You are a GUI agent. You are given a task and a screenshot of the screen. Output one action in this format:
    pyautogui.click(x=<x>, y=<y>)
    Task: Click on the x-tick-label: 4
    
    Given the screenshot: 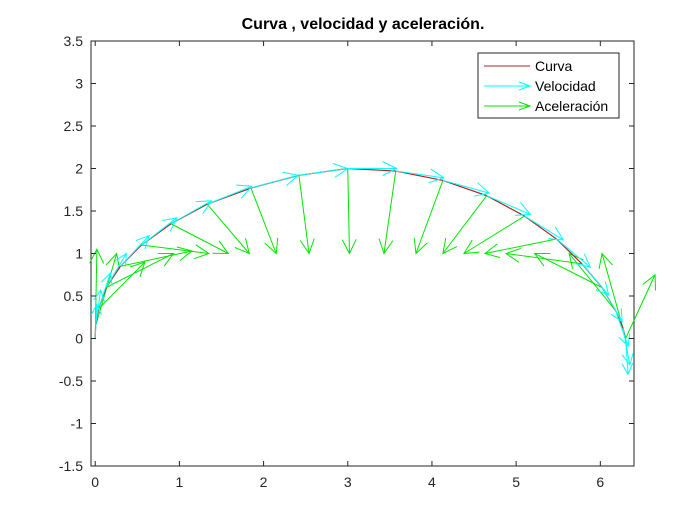 What is the action you would take?
    pyautogui.click(x=432, y=482)
    